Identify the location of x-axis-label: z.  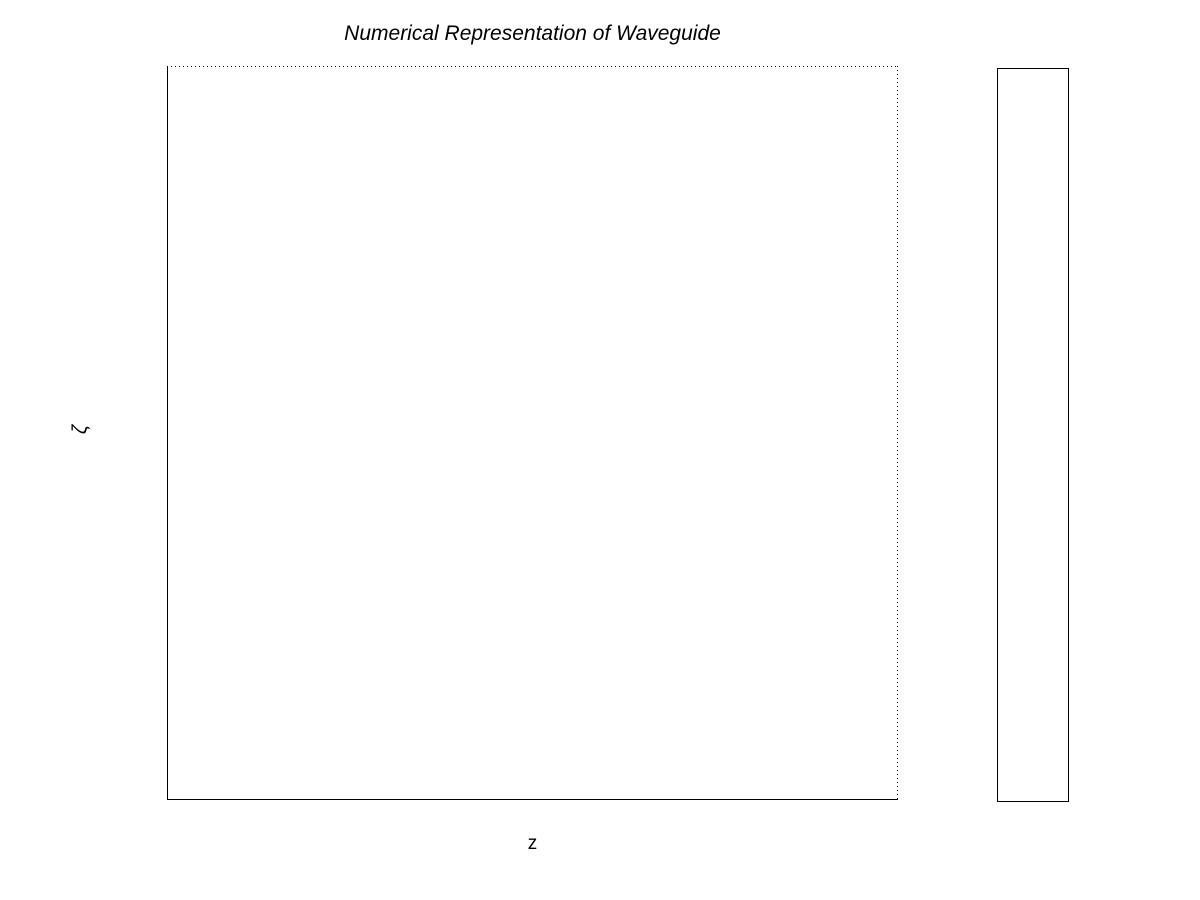
(532, 843).